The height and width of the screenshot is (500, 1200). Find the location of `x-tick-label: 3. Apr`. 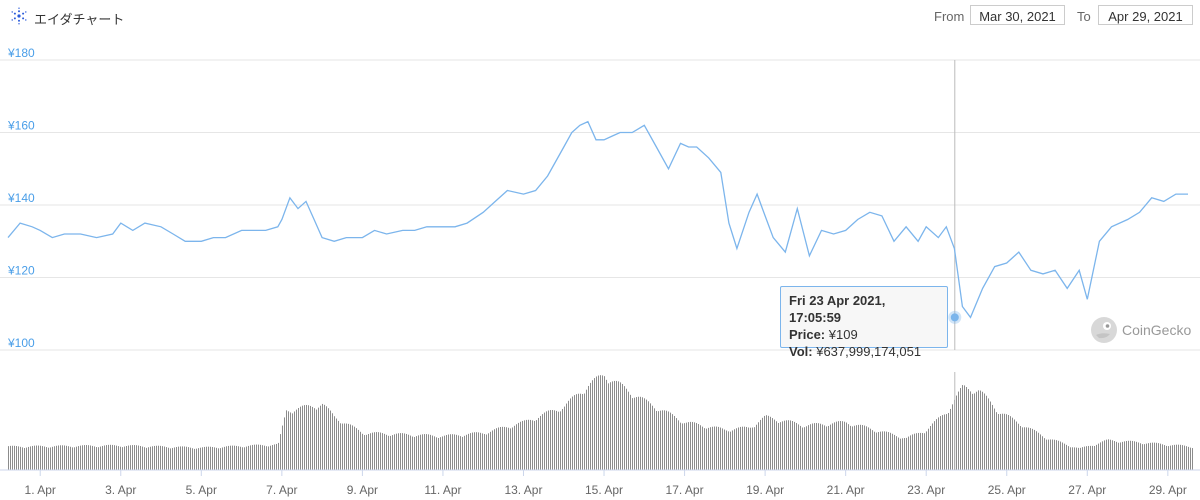

x-tick-label: 3. Apr is located at coordinates (120, 490).